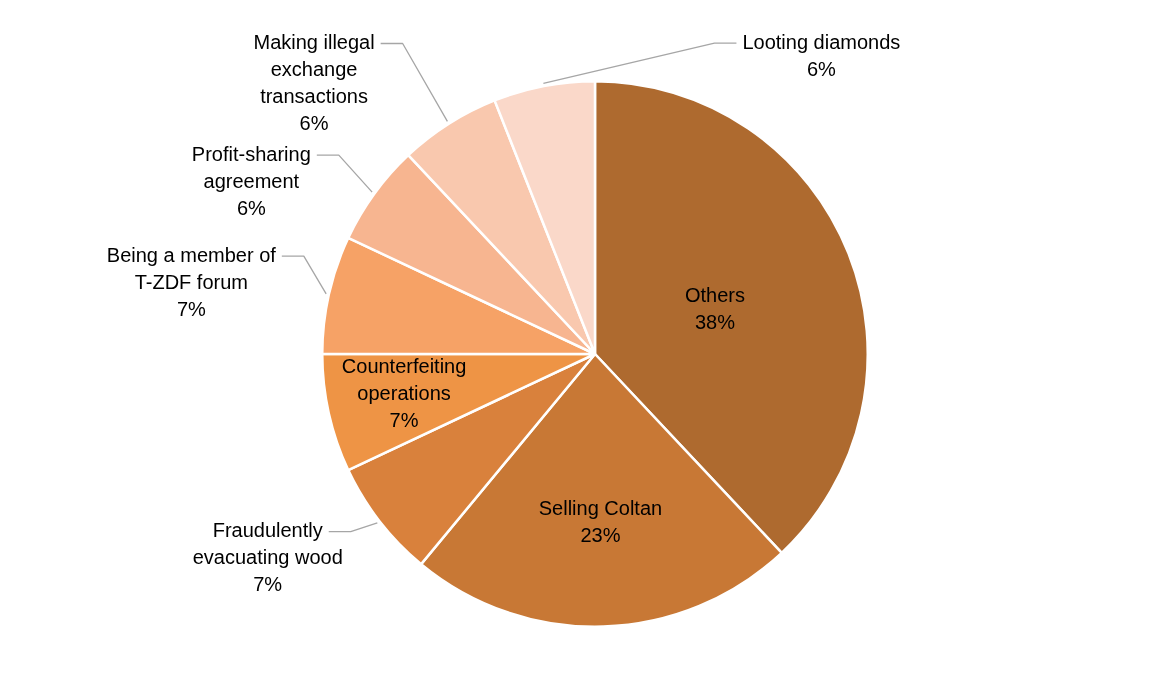  Describe the element at coordinates (267, 544) in the screenshot. I see `slice-label: Fraudulently evacuating wood` at that location.